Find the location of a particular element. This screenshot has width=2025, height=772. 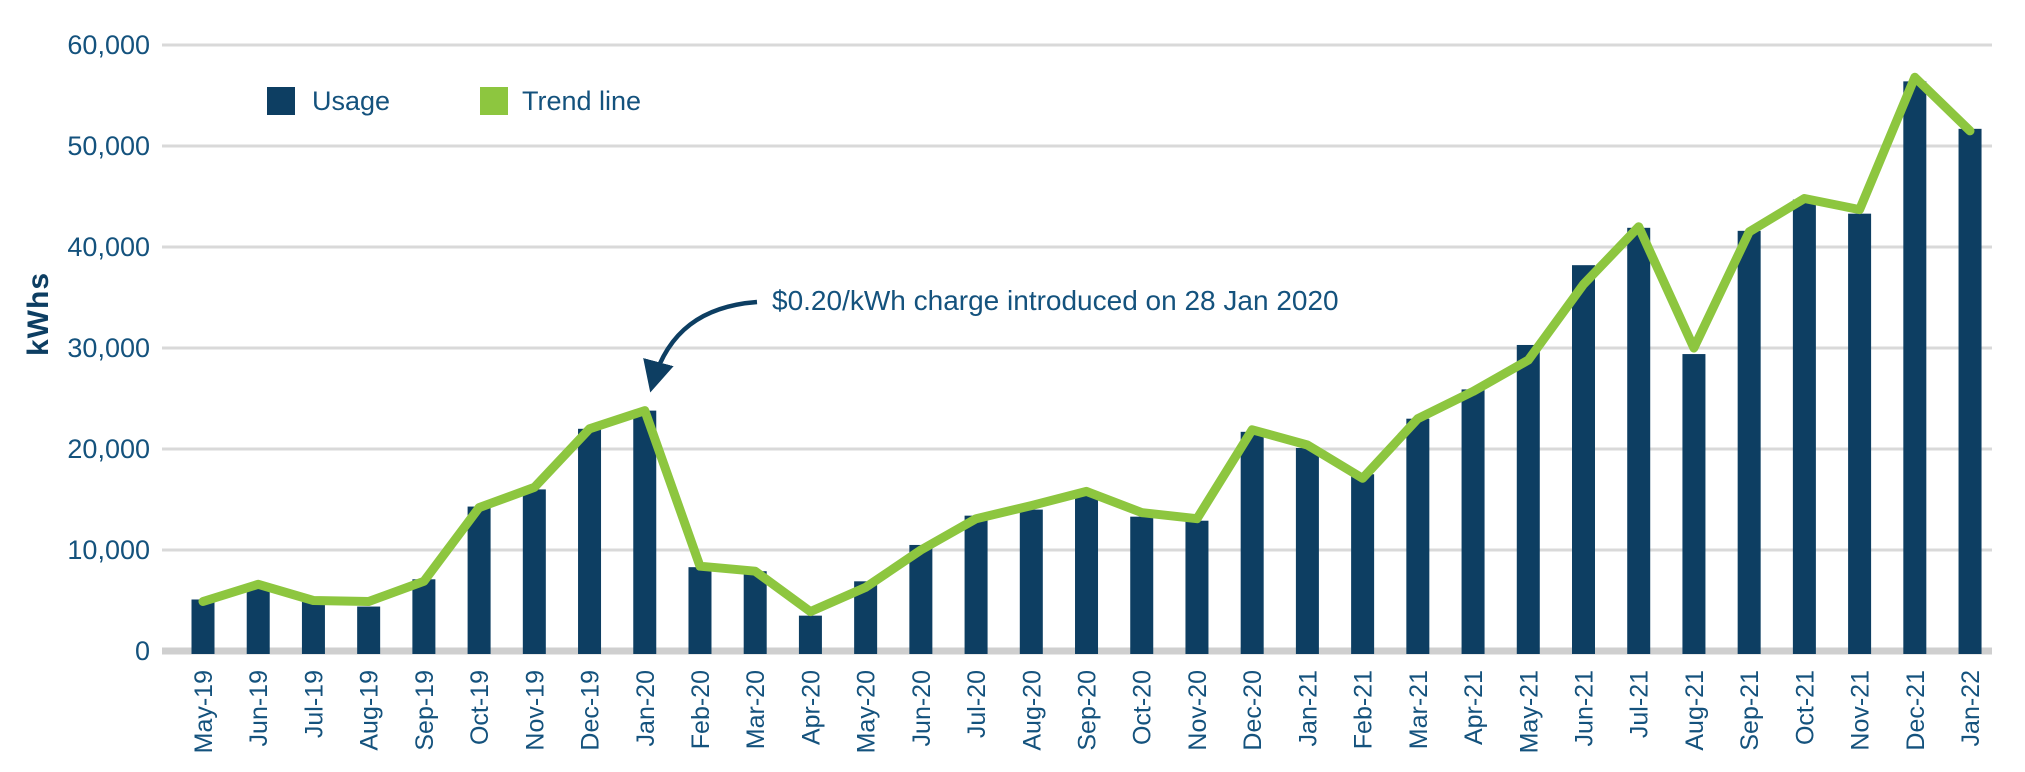

x-tick-label: Oct-19 is located at coordinates (480, 707).